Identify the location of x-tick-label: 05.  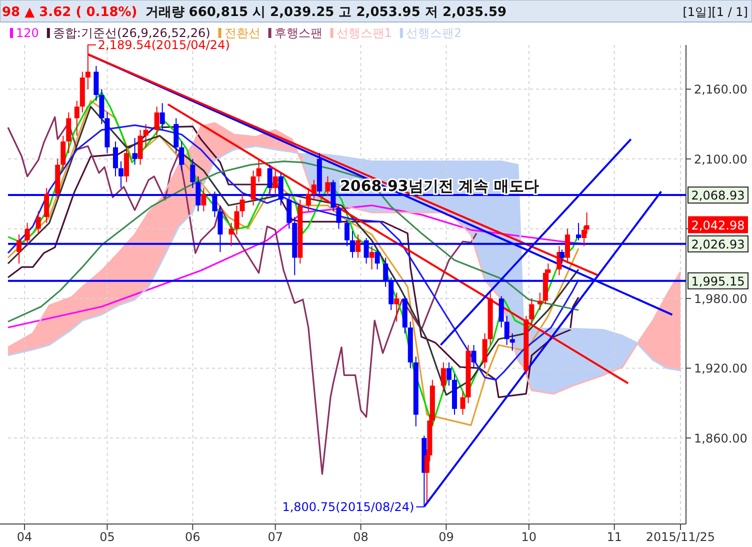
(107, 537).